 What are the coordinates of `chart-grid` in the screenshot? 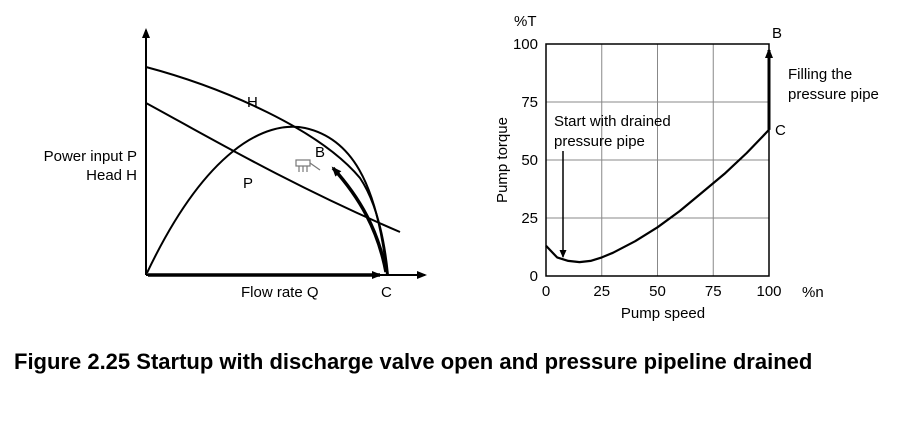 It's located at (657, 160).